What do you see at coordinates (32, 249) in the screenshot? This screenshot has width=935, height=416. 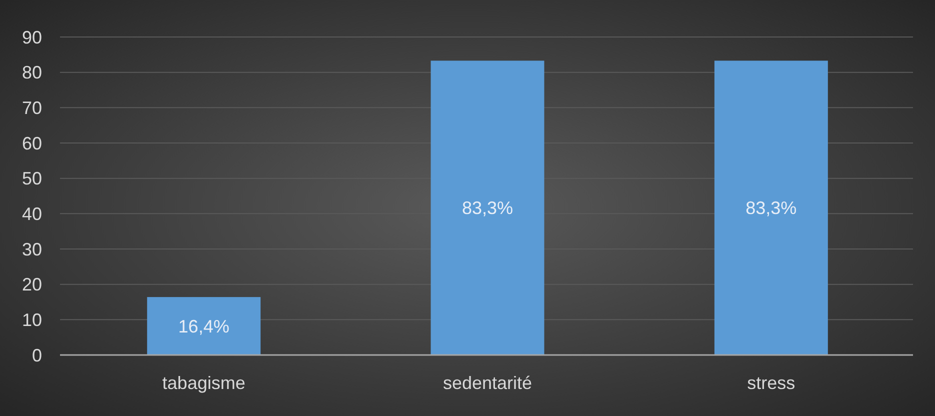 I see `y-tick-label: 30` at bounding box center [32, 249].